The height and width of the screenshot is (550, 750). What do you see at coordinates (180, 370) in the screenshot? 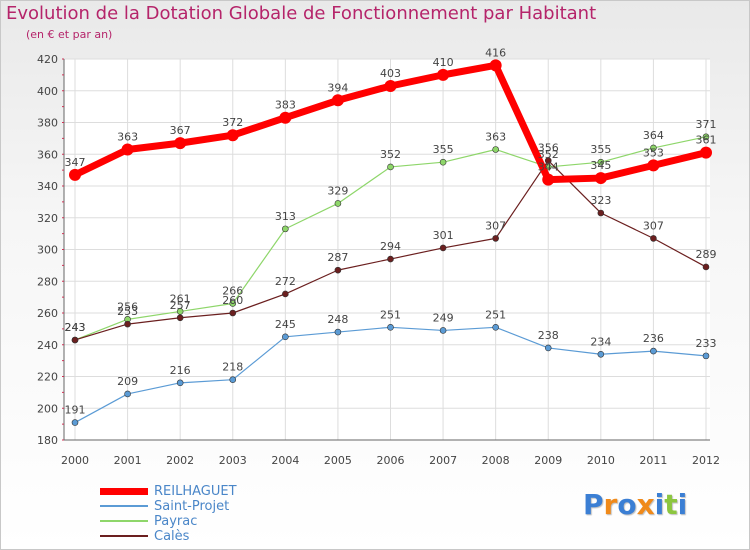
I see `data-label: 216` at bounding box center [180, 370].